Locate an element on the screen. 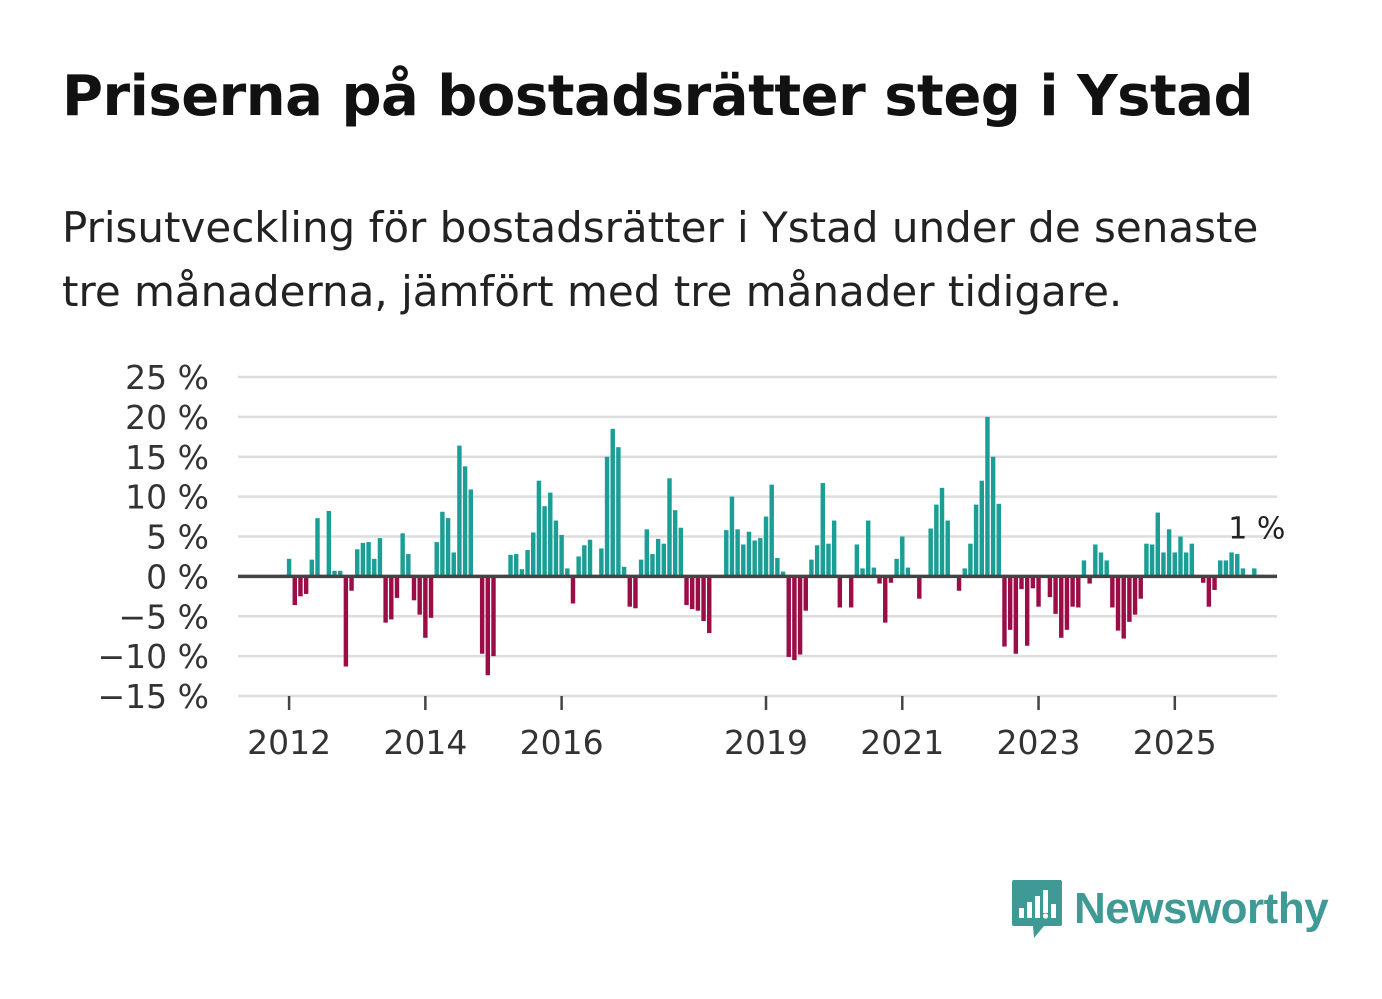  y-tick-label: −15 % is located at coordinates (154, 696).